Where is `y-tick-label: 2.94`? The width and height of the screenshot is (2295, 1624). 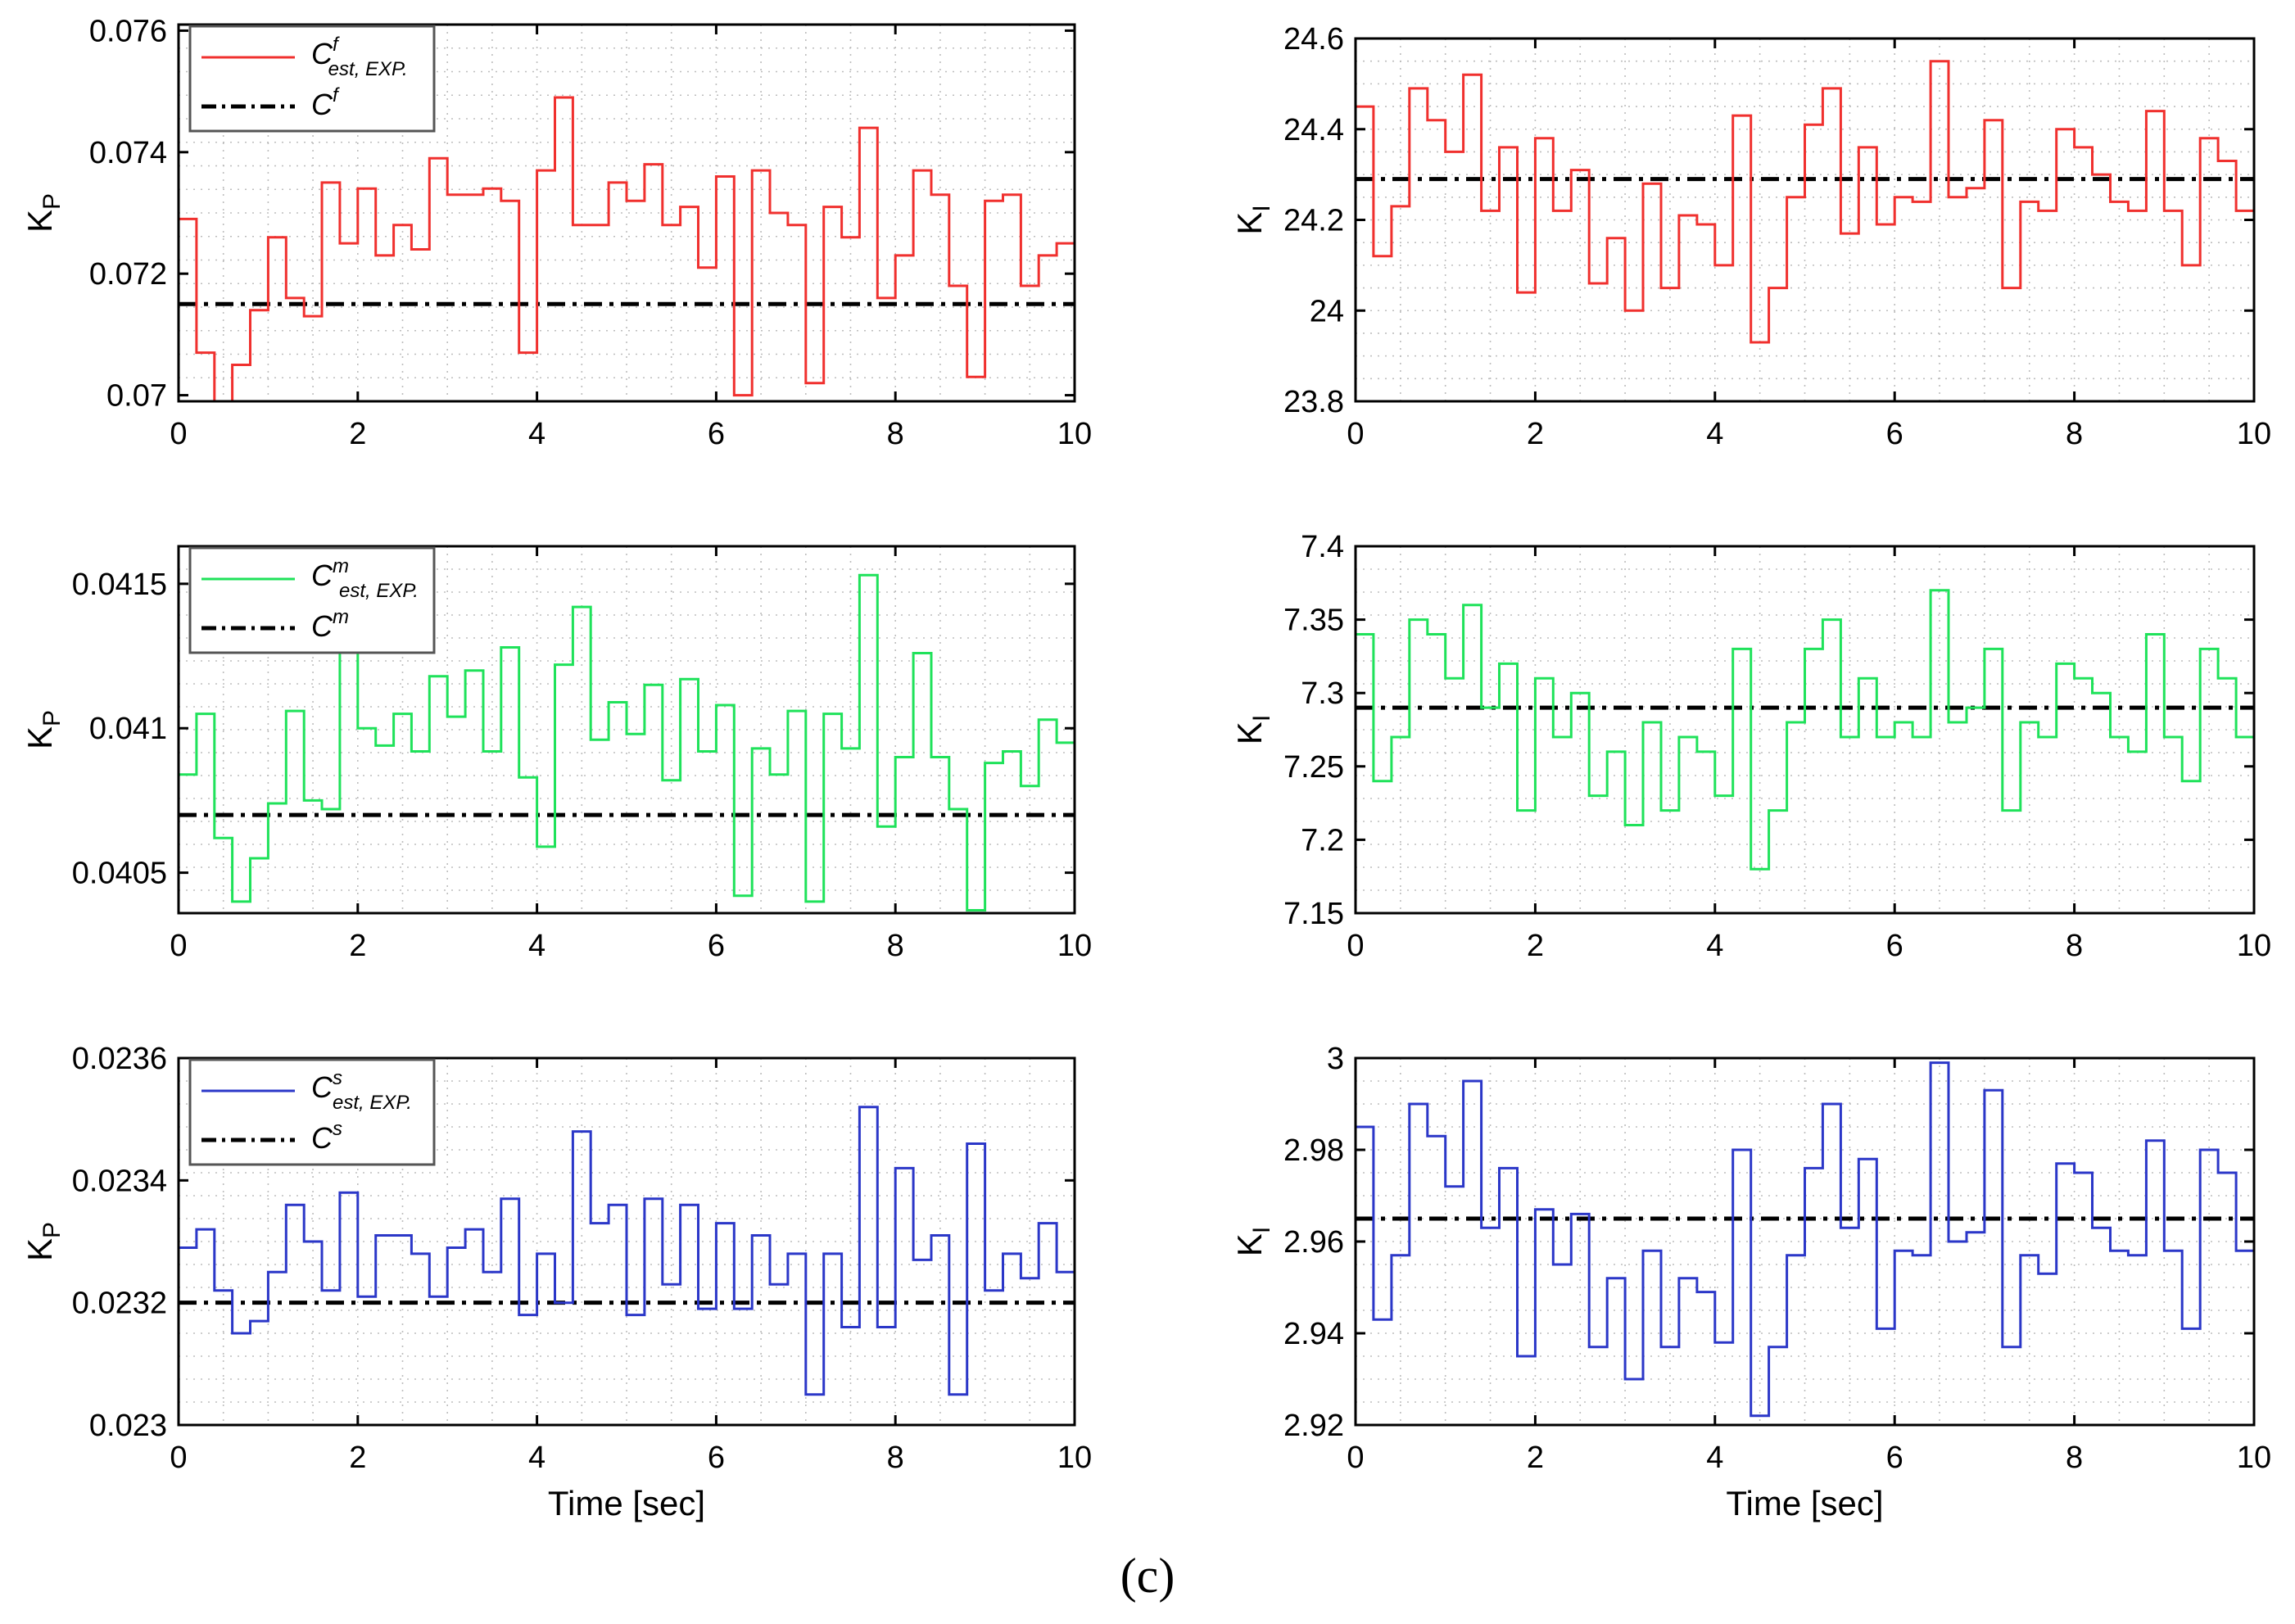 y-tick-label: 2.94 is located at coordinates (1313, 1334).